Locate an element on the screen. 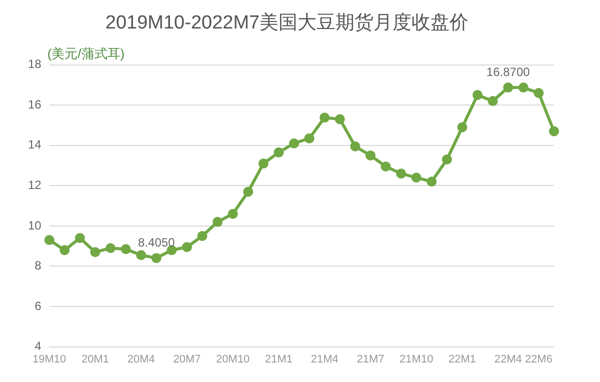 This screenshot has width=600, height=382. data-label: 8.4050 is located at coordinates (157, 242).